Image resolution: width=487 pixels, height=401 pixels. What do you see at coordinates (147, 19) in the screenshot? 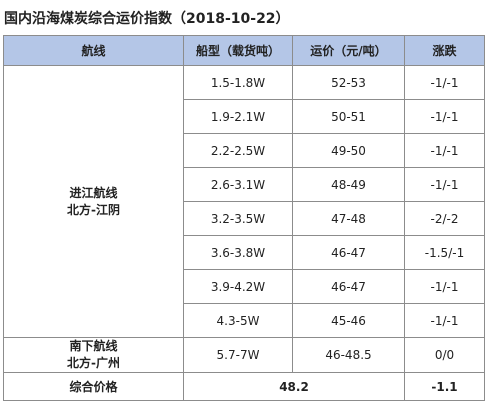
I see `title: 国内沿海煤炭综合运价指数（2018-10-22）` at bounding box center [147, 19].